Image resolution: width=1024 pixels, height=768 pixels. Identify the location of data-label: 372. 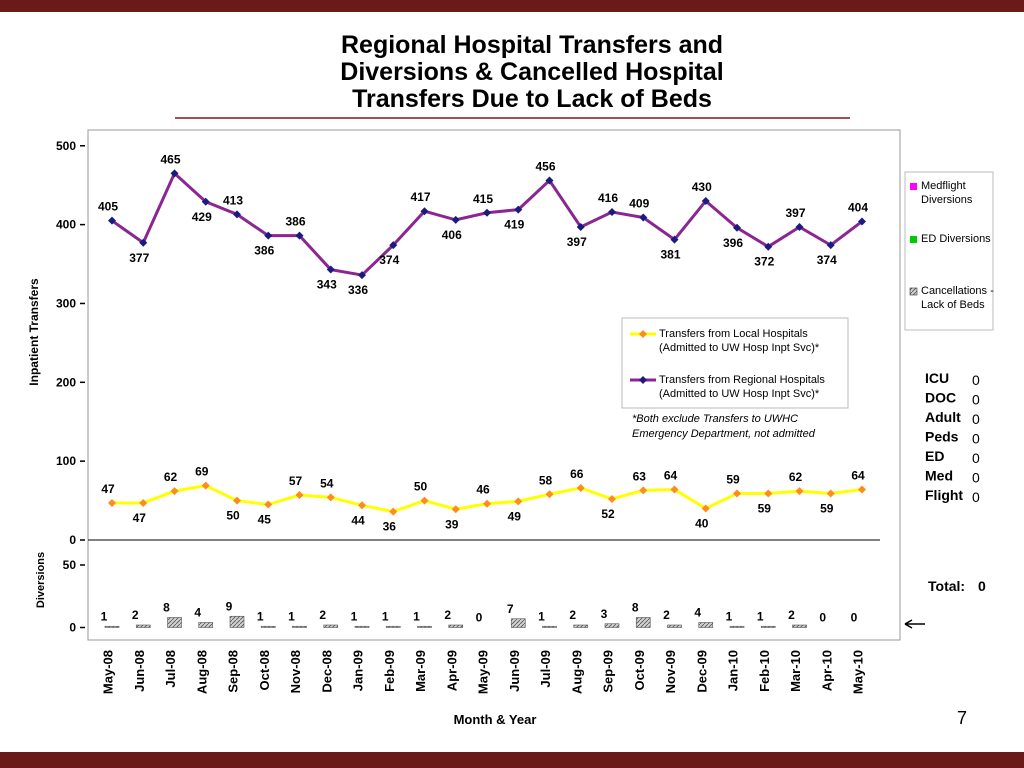
(764, 262).